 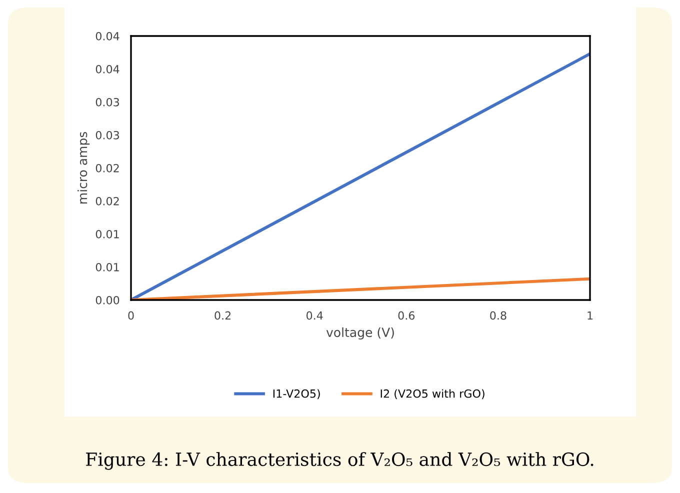 What do you see at coordinates (498, 315) in the screenshot?
I see `x-tick-label: 0.8` at bounding box center [498, 315].